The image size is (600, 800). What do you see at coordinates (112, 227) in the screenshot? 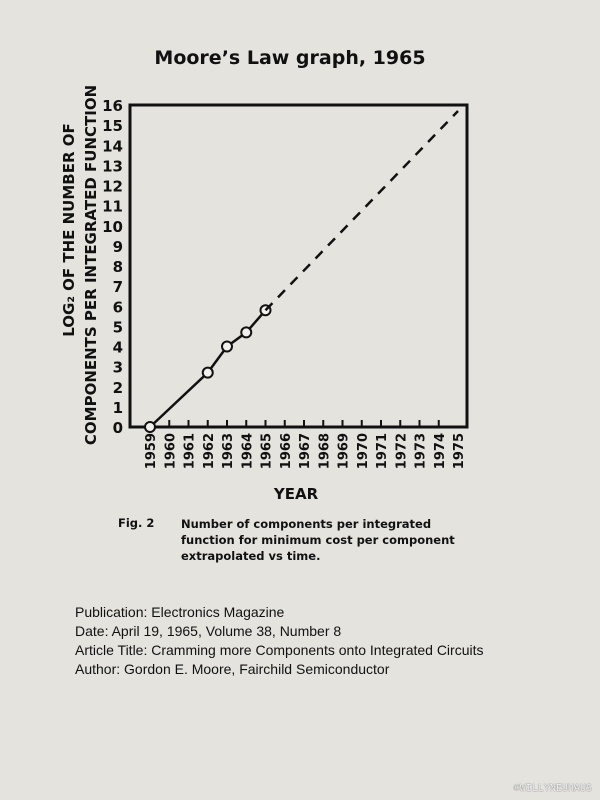
I see `y-tick-label: 10` at bounding box center [112, 227].